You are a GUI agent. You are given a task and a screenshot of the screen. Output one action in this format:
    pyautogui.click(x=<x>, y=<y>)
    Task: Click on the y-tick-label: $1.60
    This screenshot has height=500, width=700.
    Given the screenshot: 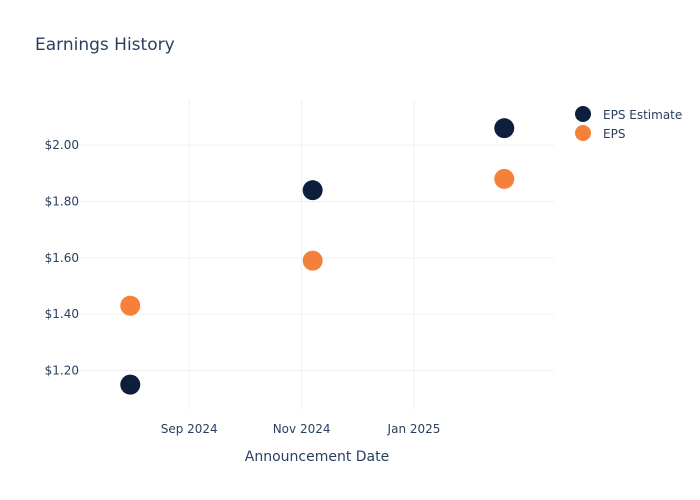 What is the action you would take?
    pyautogui.click(x=62, y=258)
    